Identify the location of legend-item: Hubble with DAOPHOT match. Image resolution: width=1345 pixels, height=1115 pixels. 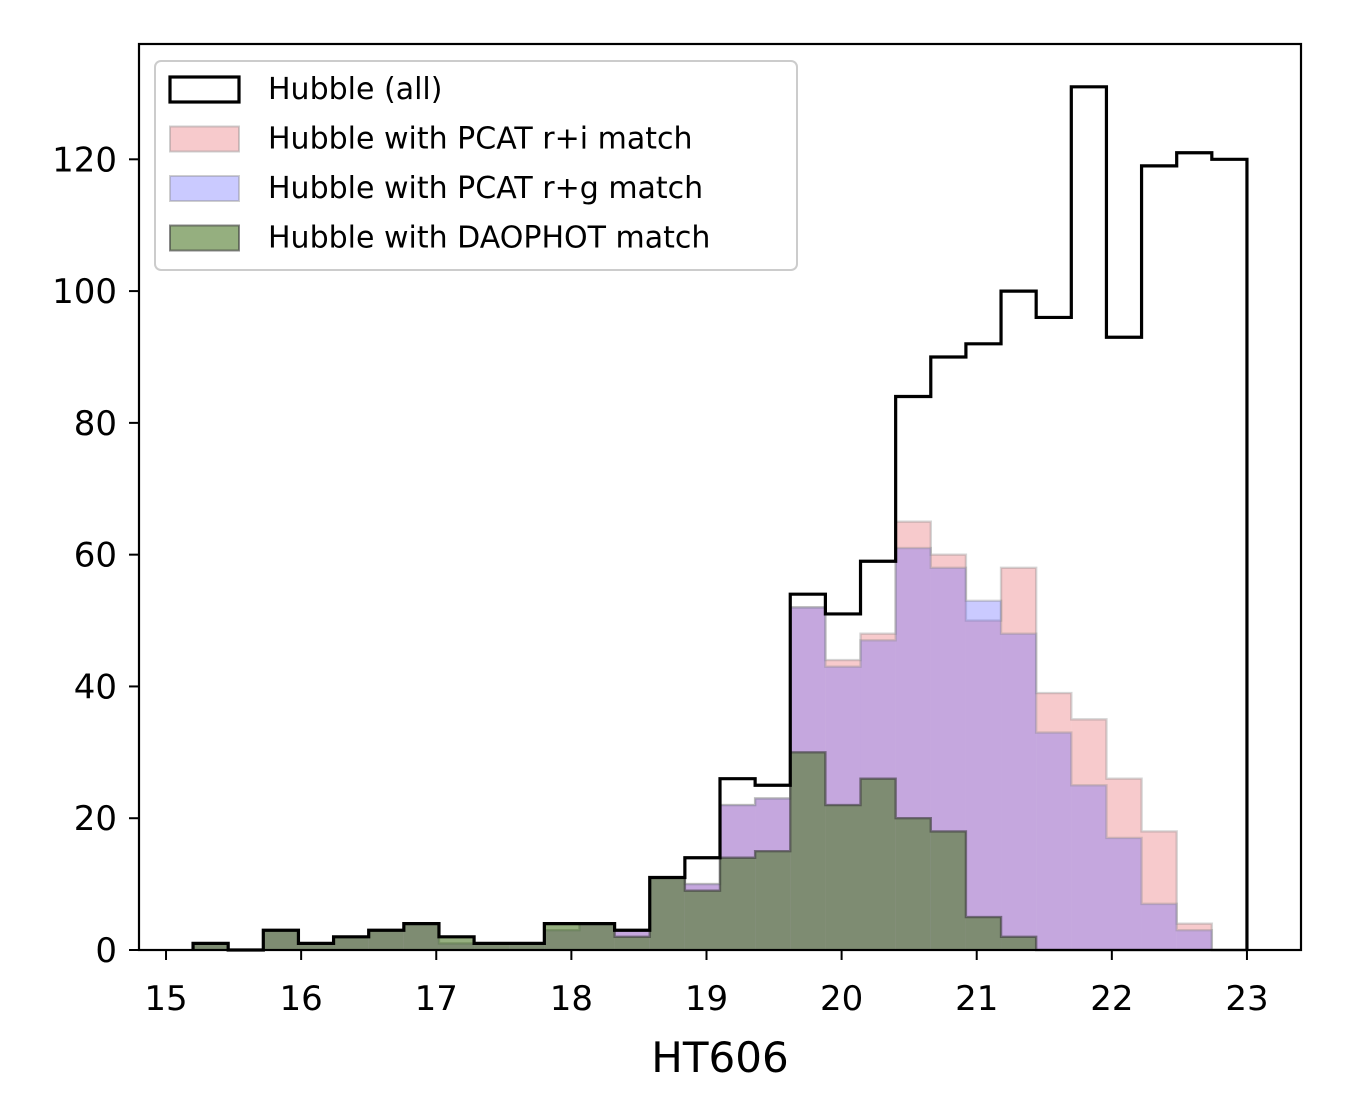
(439, 238).